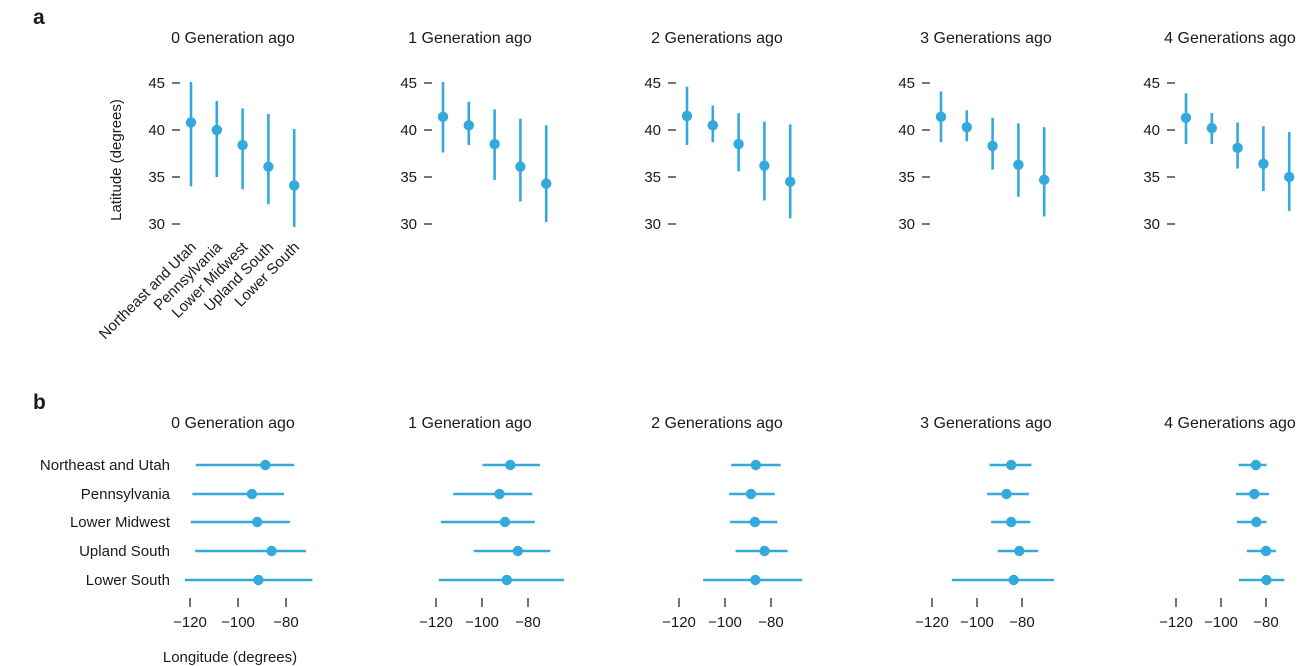 Image resolution: width=1309 pixels, height=666 pixels. Describe the element at coordinates (230, 657) in the screenshot. I see `x-axis-label: Longitude (degrees)` at that location.